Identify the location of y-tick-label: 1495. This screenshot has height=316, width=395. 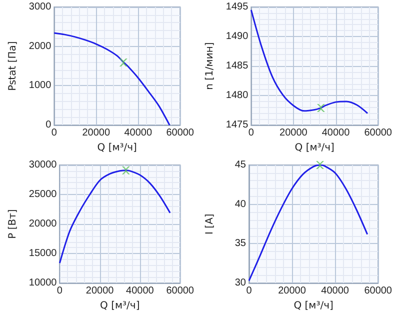
(237, 7).